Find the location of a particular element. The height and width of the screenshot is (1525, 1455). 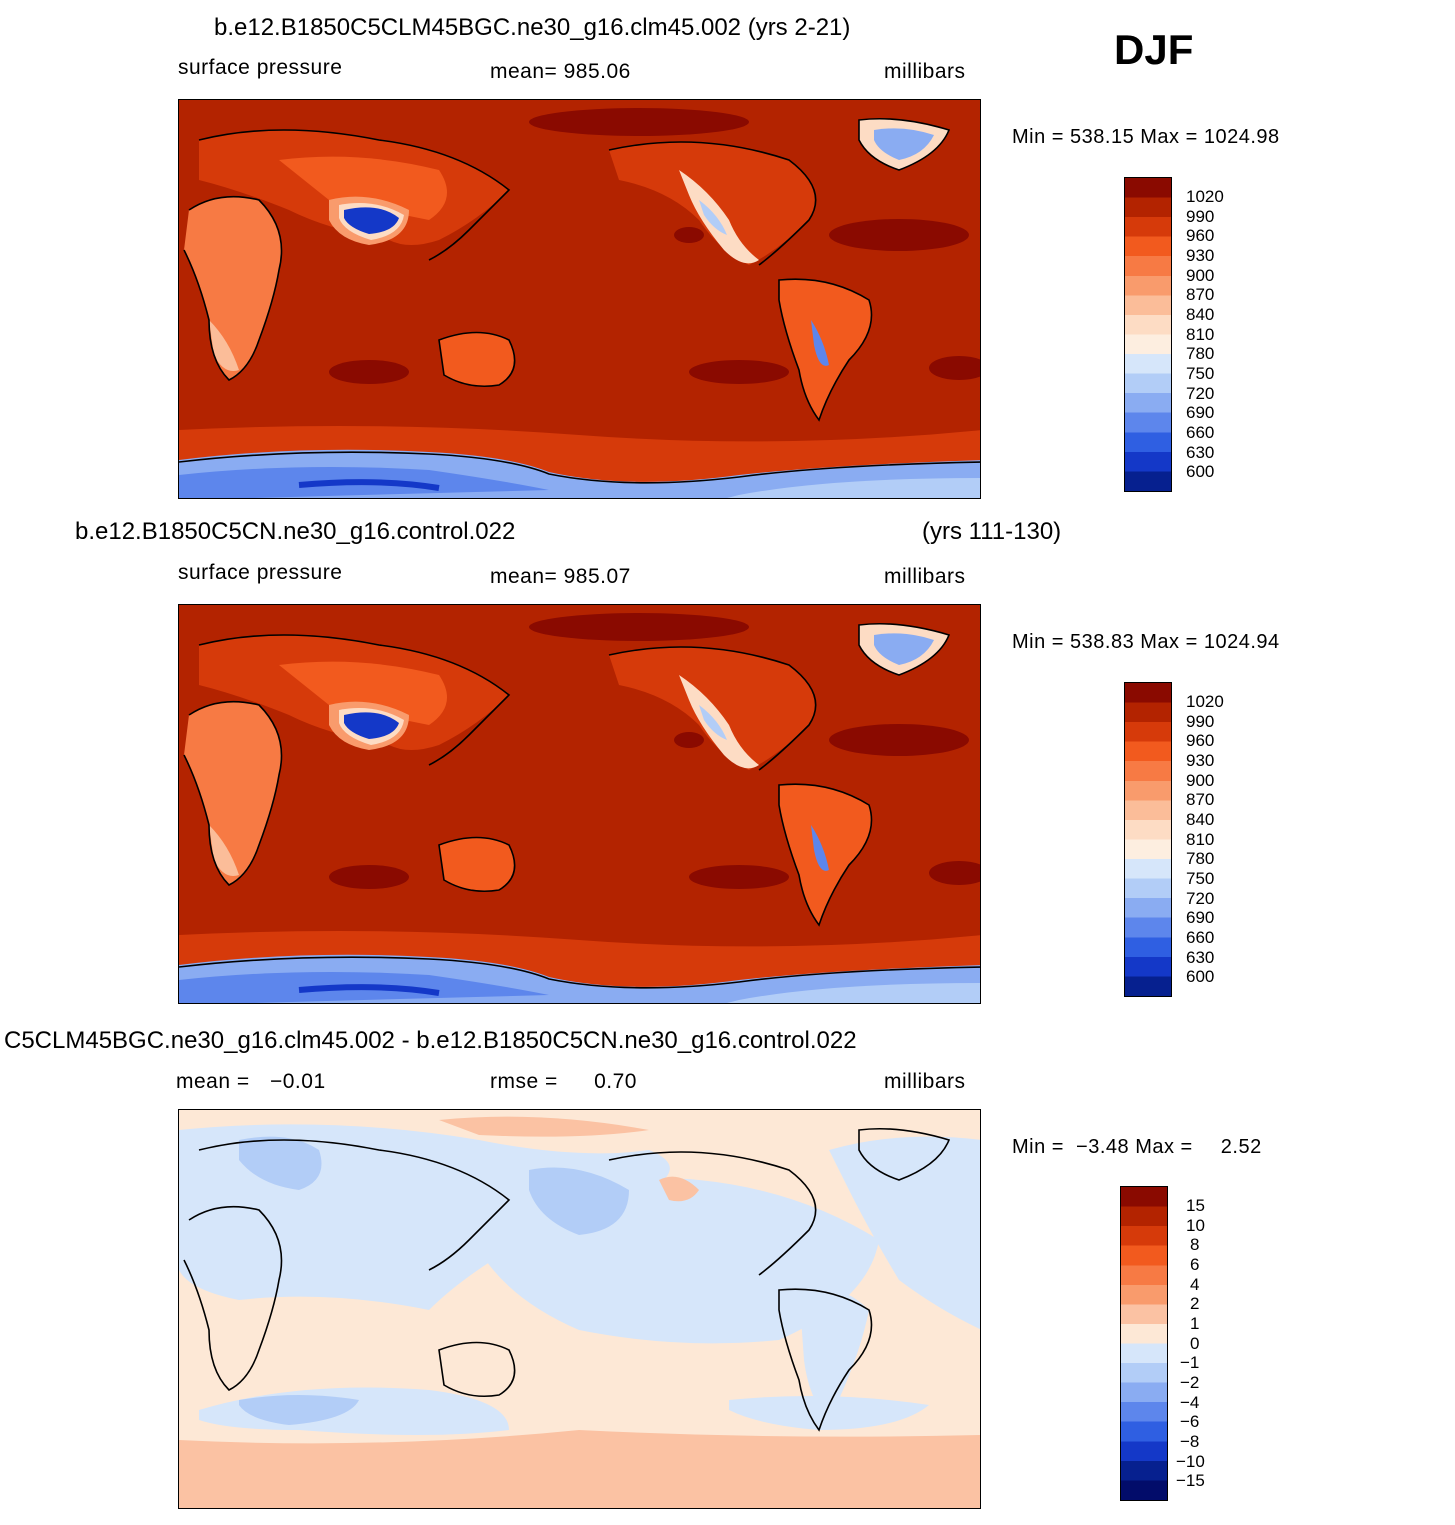

panel1-variable: surface pressure is located at coordinates (260, 67).